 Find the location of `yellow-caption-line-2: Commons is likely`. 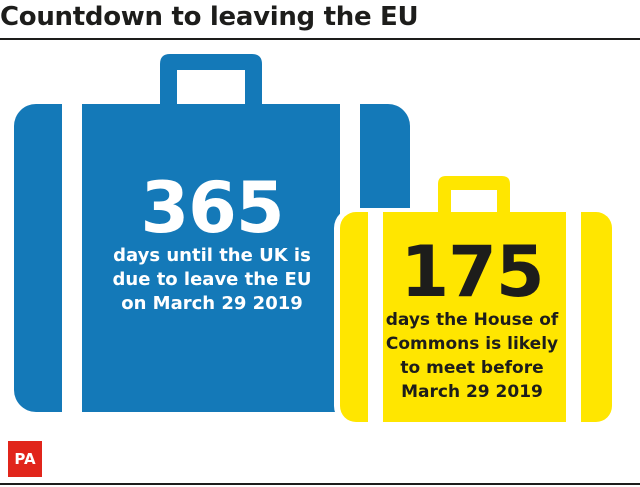

yellow-caption-line-2: Commons is likely is located at coordinates (472, 344).